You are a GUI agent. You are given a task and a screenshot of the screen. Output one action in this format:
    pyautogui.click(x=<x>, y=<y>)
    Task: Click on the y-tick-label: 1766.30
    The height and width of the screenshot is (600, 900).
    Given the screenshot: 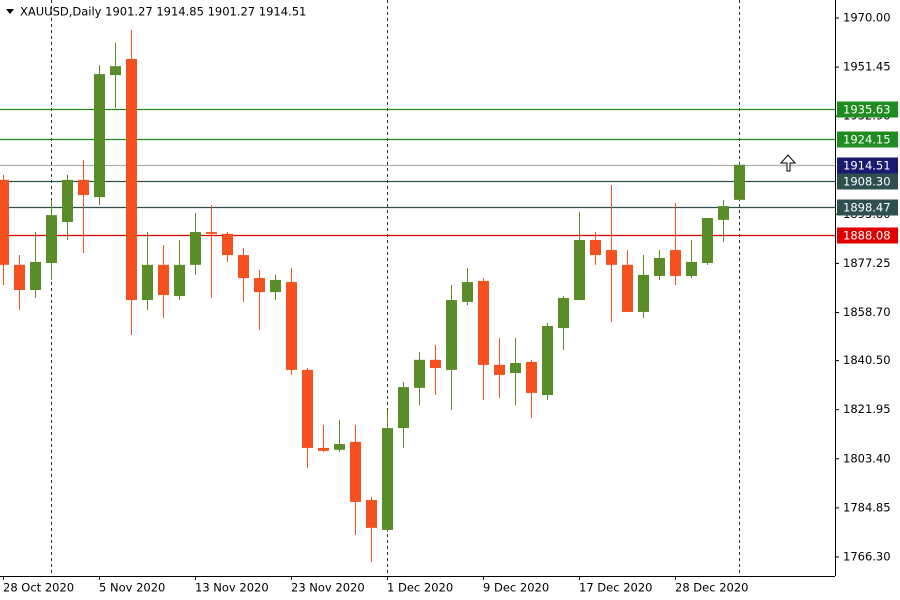 What is the action you would take?
    pyautogui.click(x=867, y=556)
    